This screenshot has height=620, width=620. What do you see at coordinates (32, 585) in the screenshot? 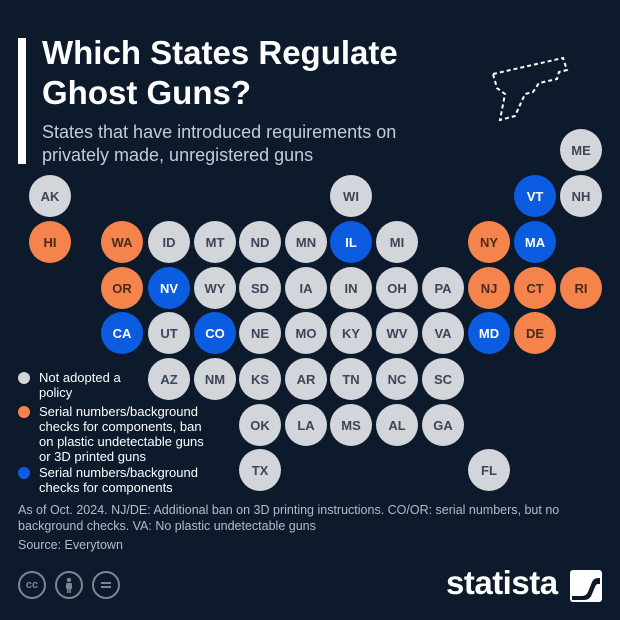
I see `cc-icon: cc` at bounding box center [32, 585].